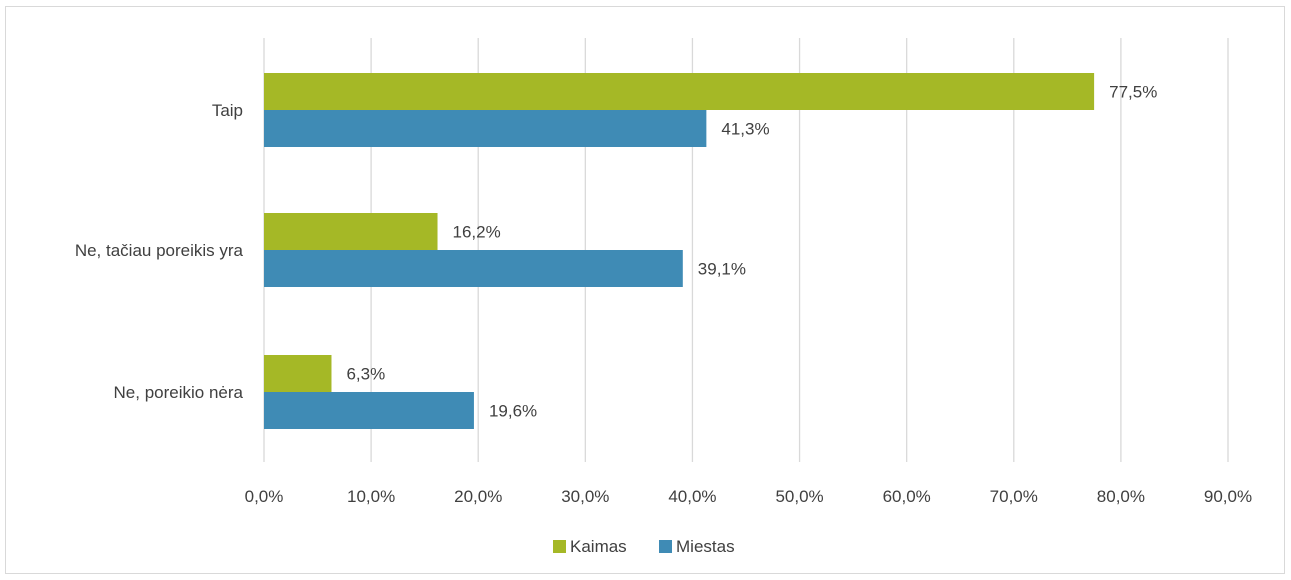 Image resolution: width=1291 pixels, height=580 pixels. Describe the element at coordinates (585, 496) in the screenshot. I see `x-tick-label: 30,0%` at that location.